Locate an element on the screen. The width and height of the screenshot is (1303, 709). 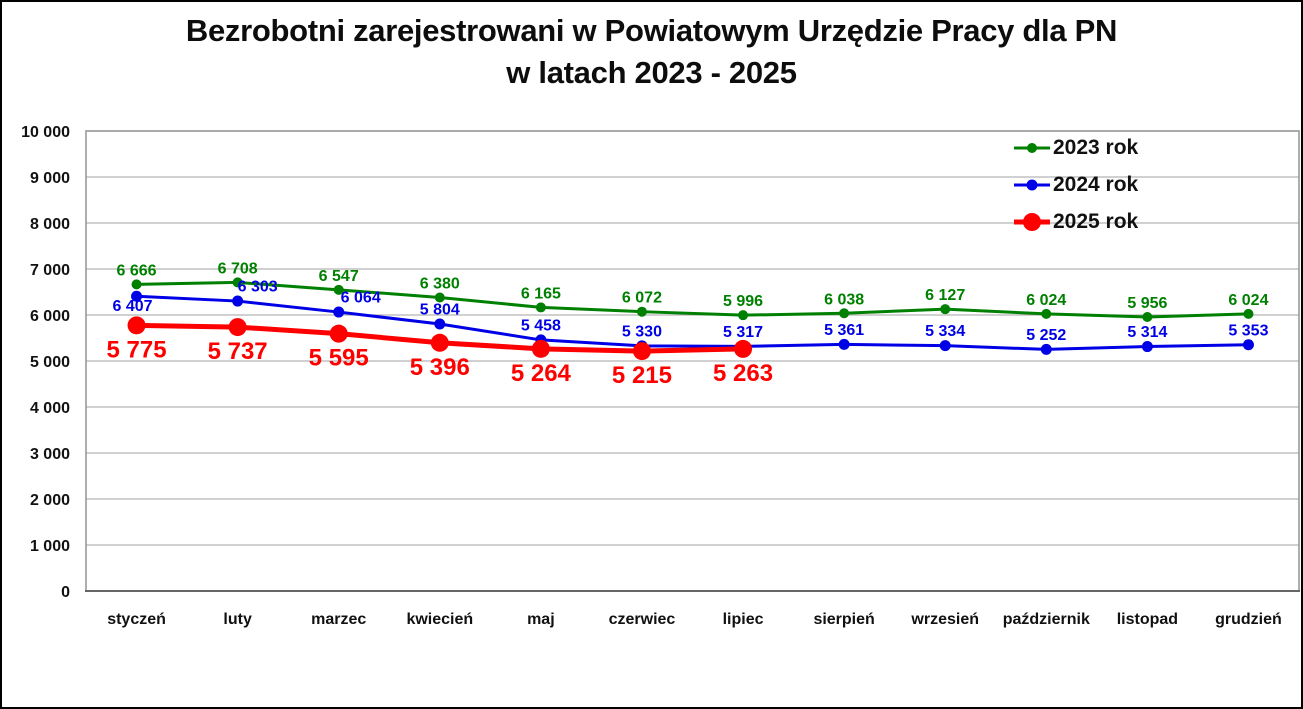
legend-entry-2024: 2024 rok is located at coordinates (1076, 185).